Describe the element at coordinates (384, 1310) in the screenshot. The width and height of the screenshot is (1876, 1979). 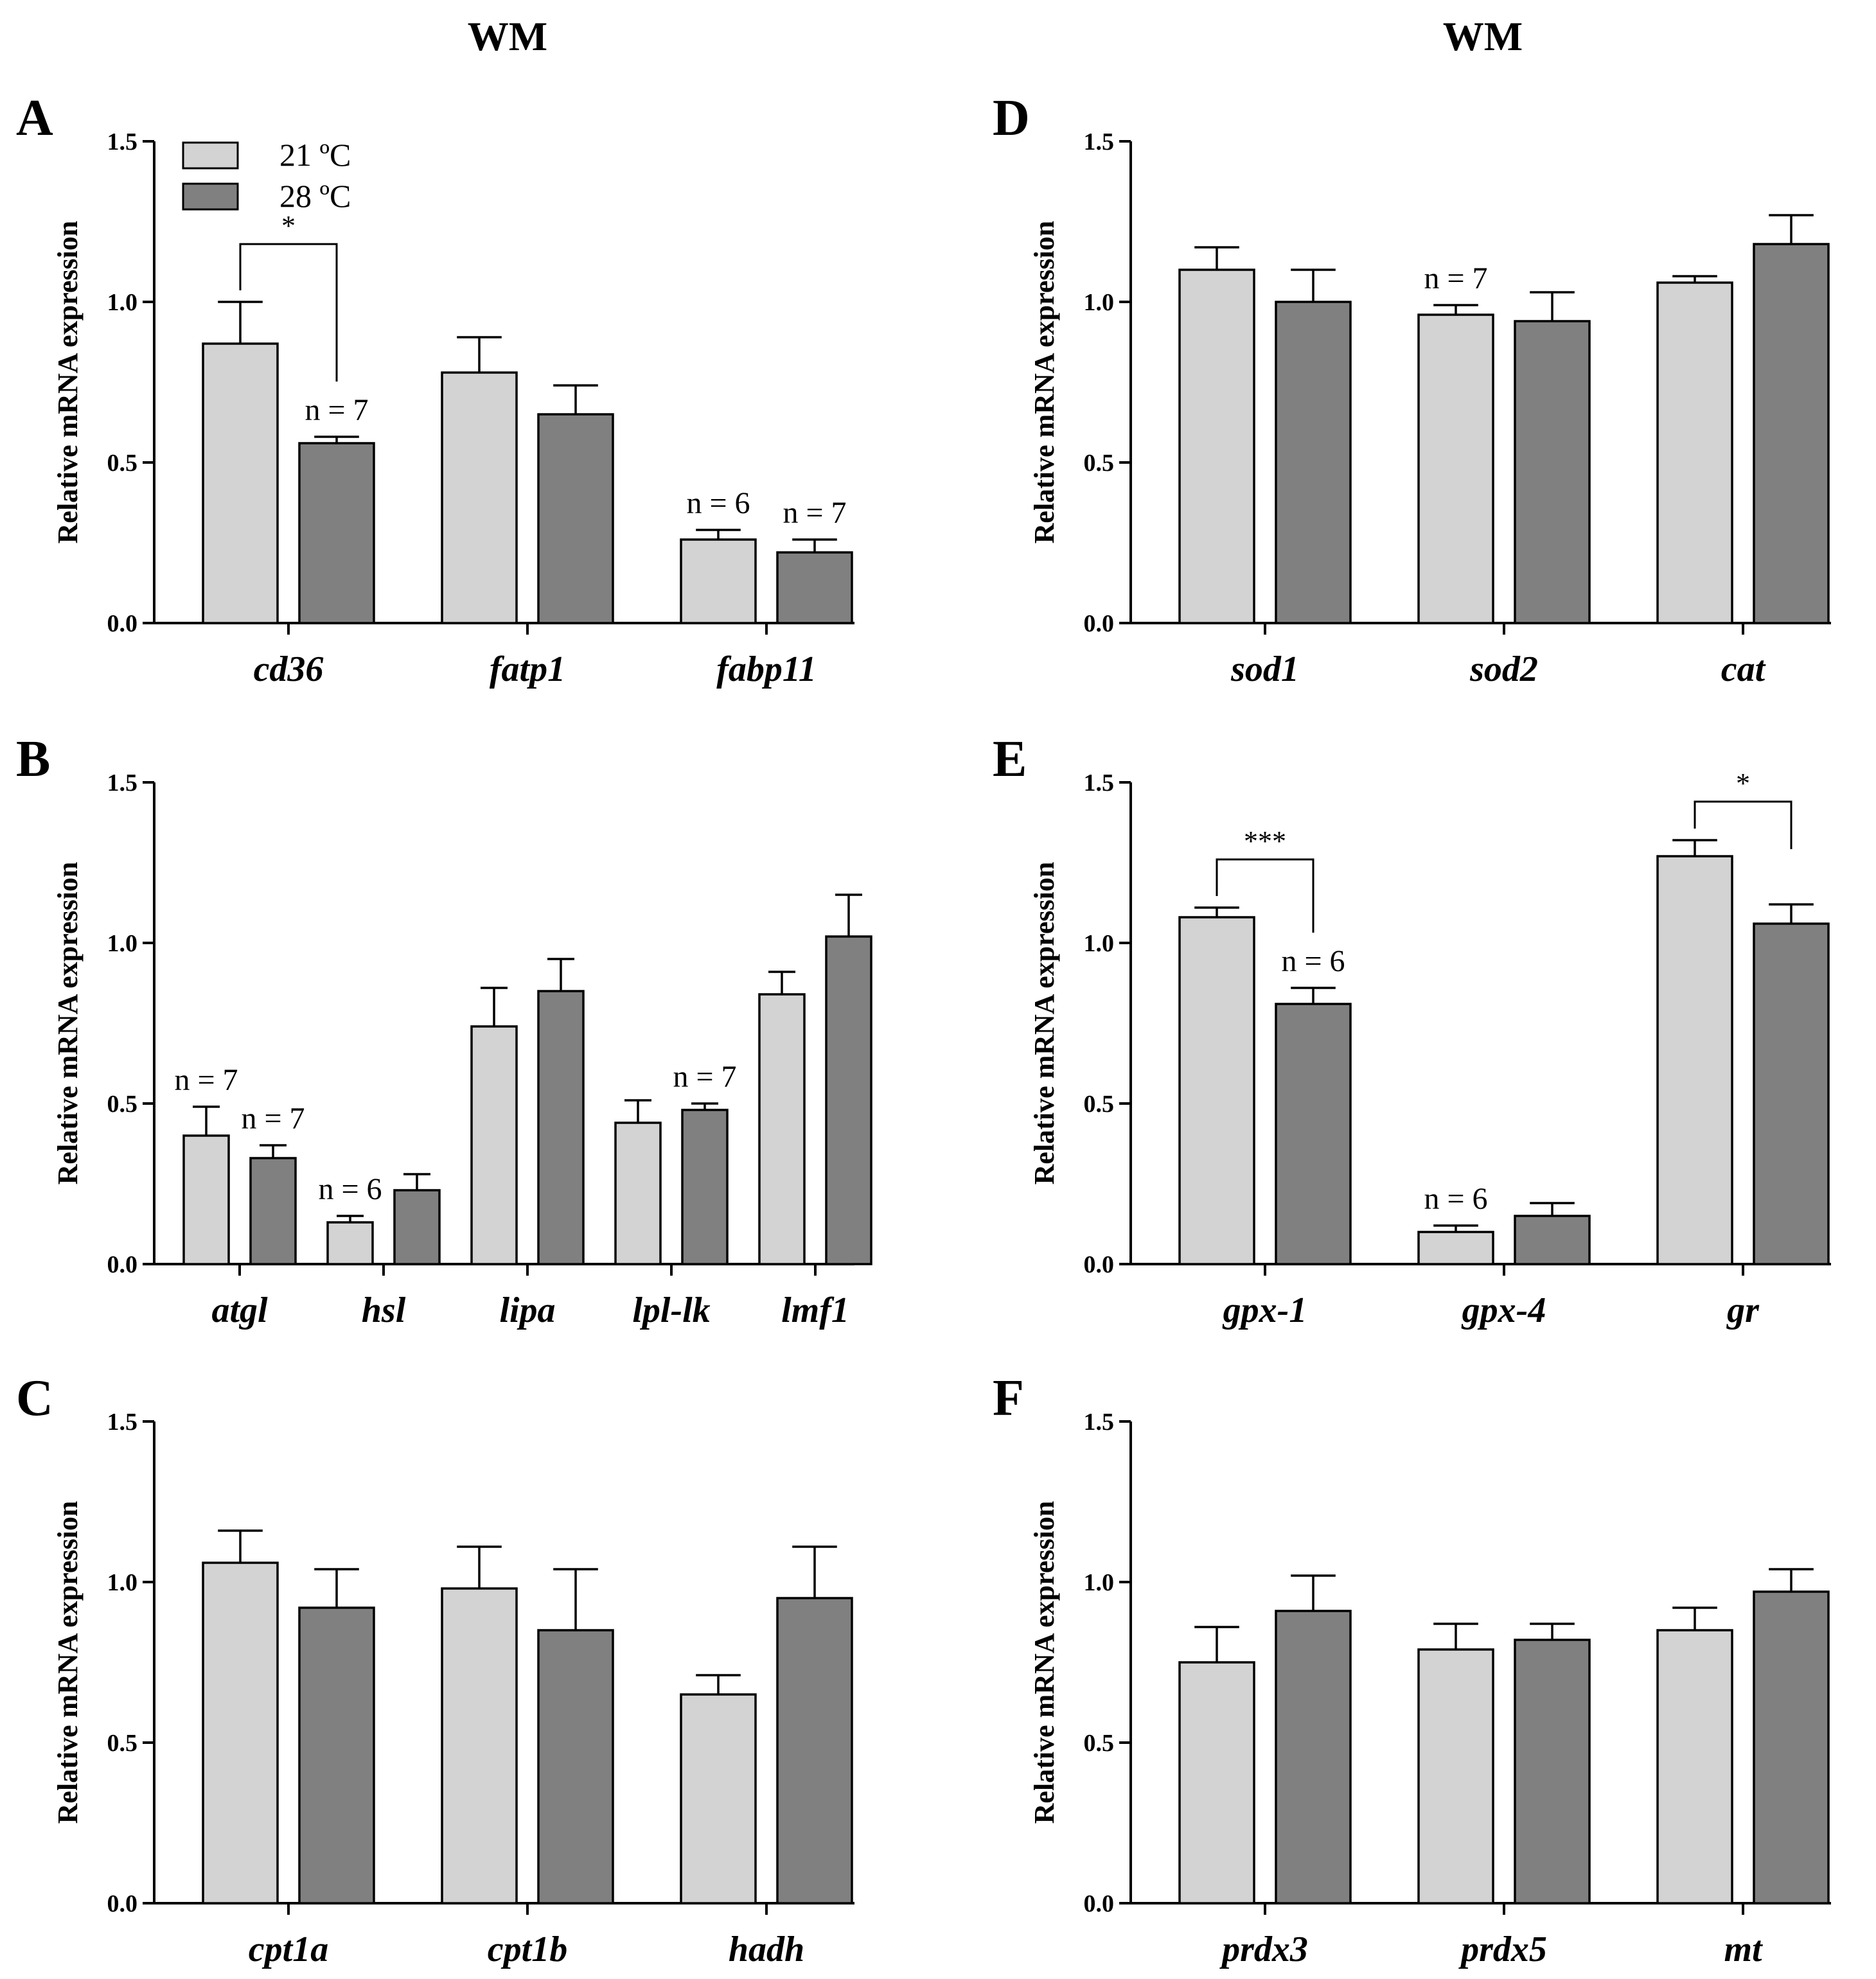
I see `category-label-hsl: hsl` at that location.